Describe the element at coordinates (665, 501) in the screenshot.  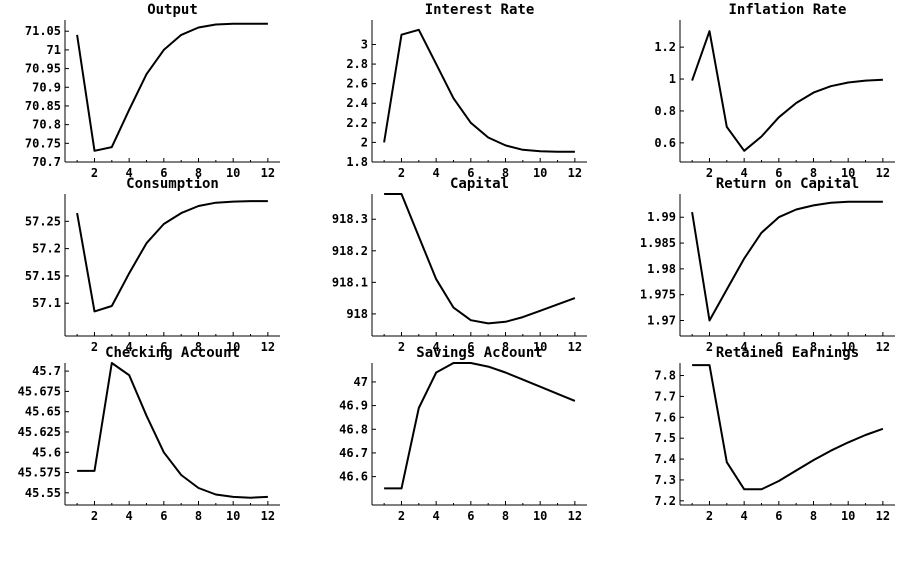
I see `y-tick-label: 7.2` at that location.